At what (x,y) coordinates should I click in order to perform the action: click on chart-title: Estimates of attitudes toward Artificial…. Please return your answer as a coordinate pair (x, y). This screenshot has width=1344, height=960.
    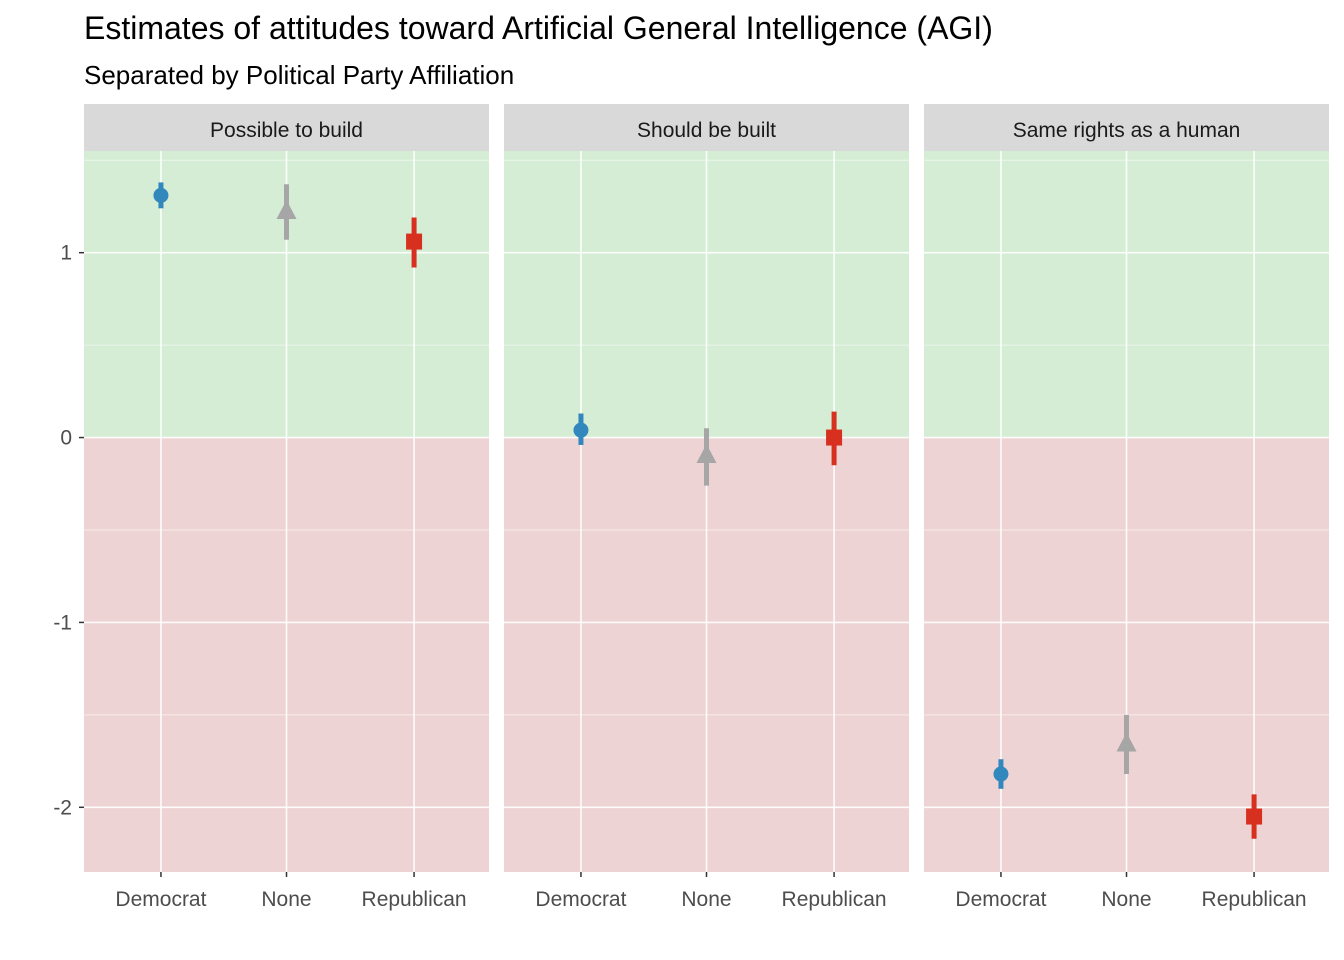
    Looking at the image, I should click on (538, 28).